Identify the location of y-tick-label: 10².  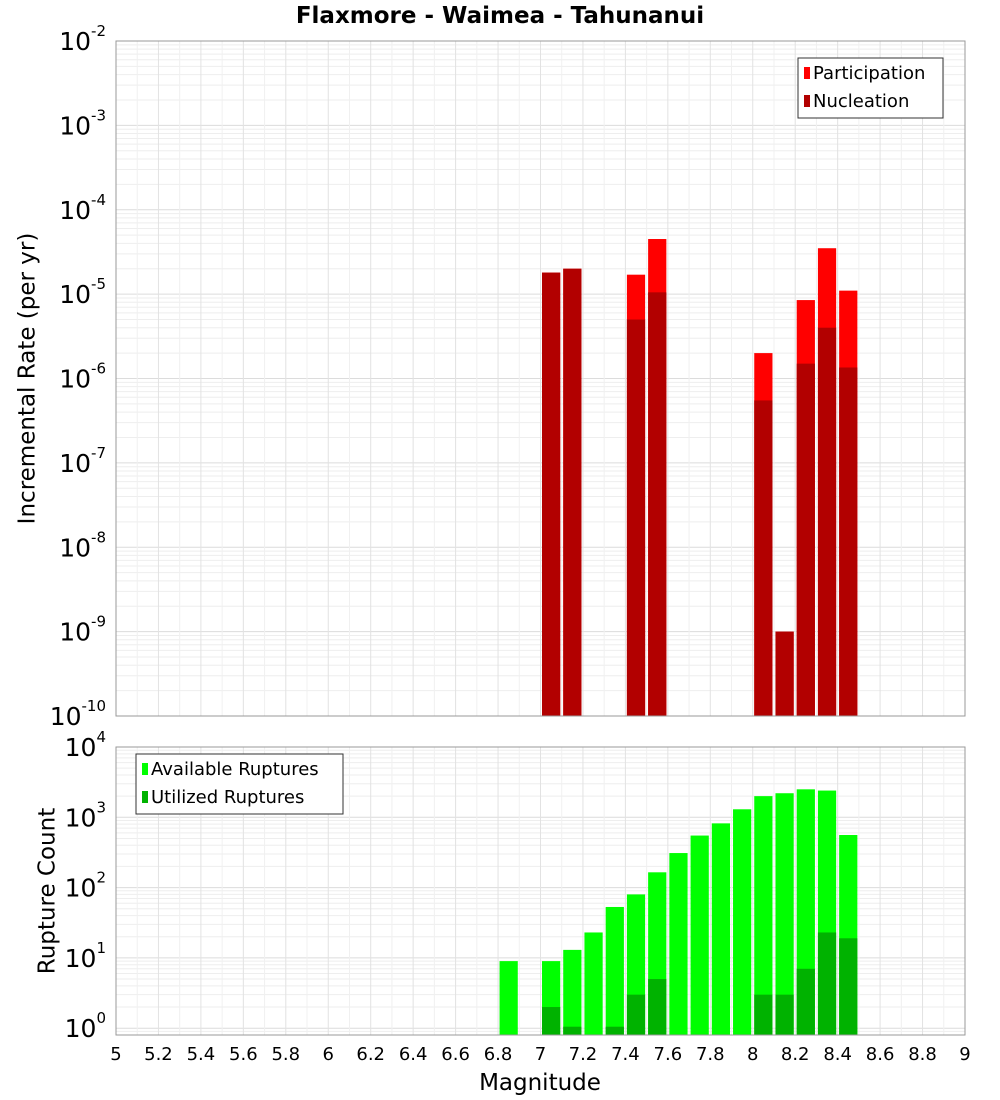
(85, 886).